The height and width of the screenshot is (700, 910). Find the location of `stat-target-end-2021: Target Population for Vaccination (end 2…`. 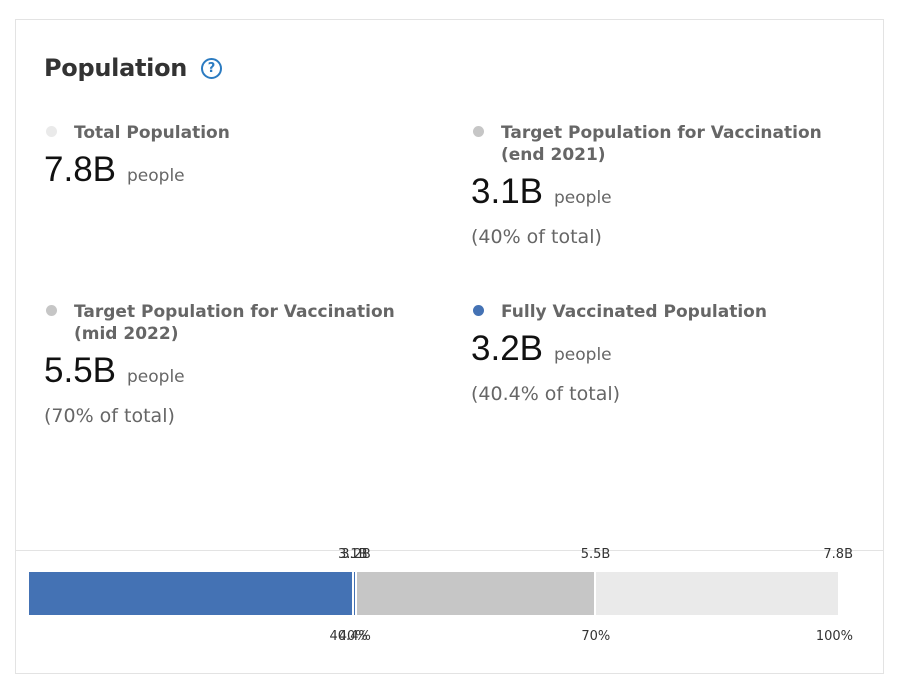

stat-target-end-2021: Target Population for Vaccination (end 2… is located at coordinates (661, 185).